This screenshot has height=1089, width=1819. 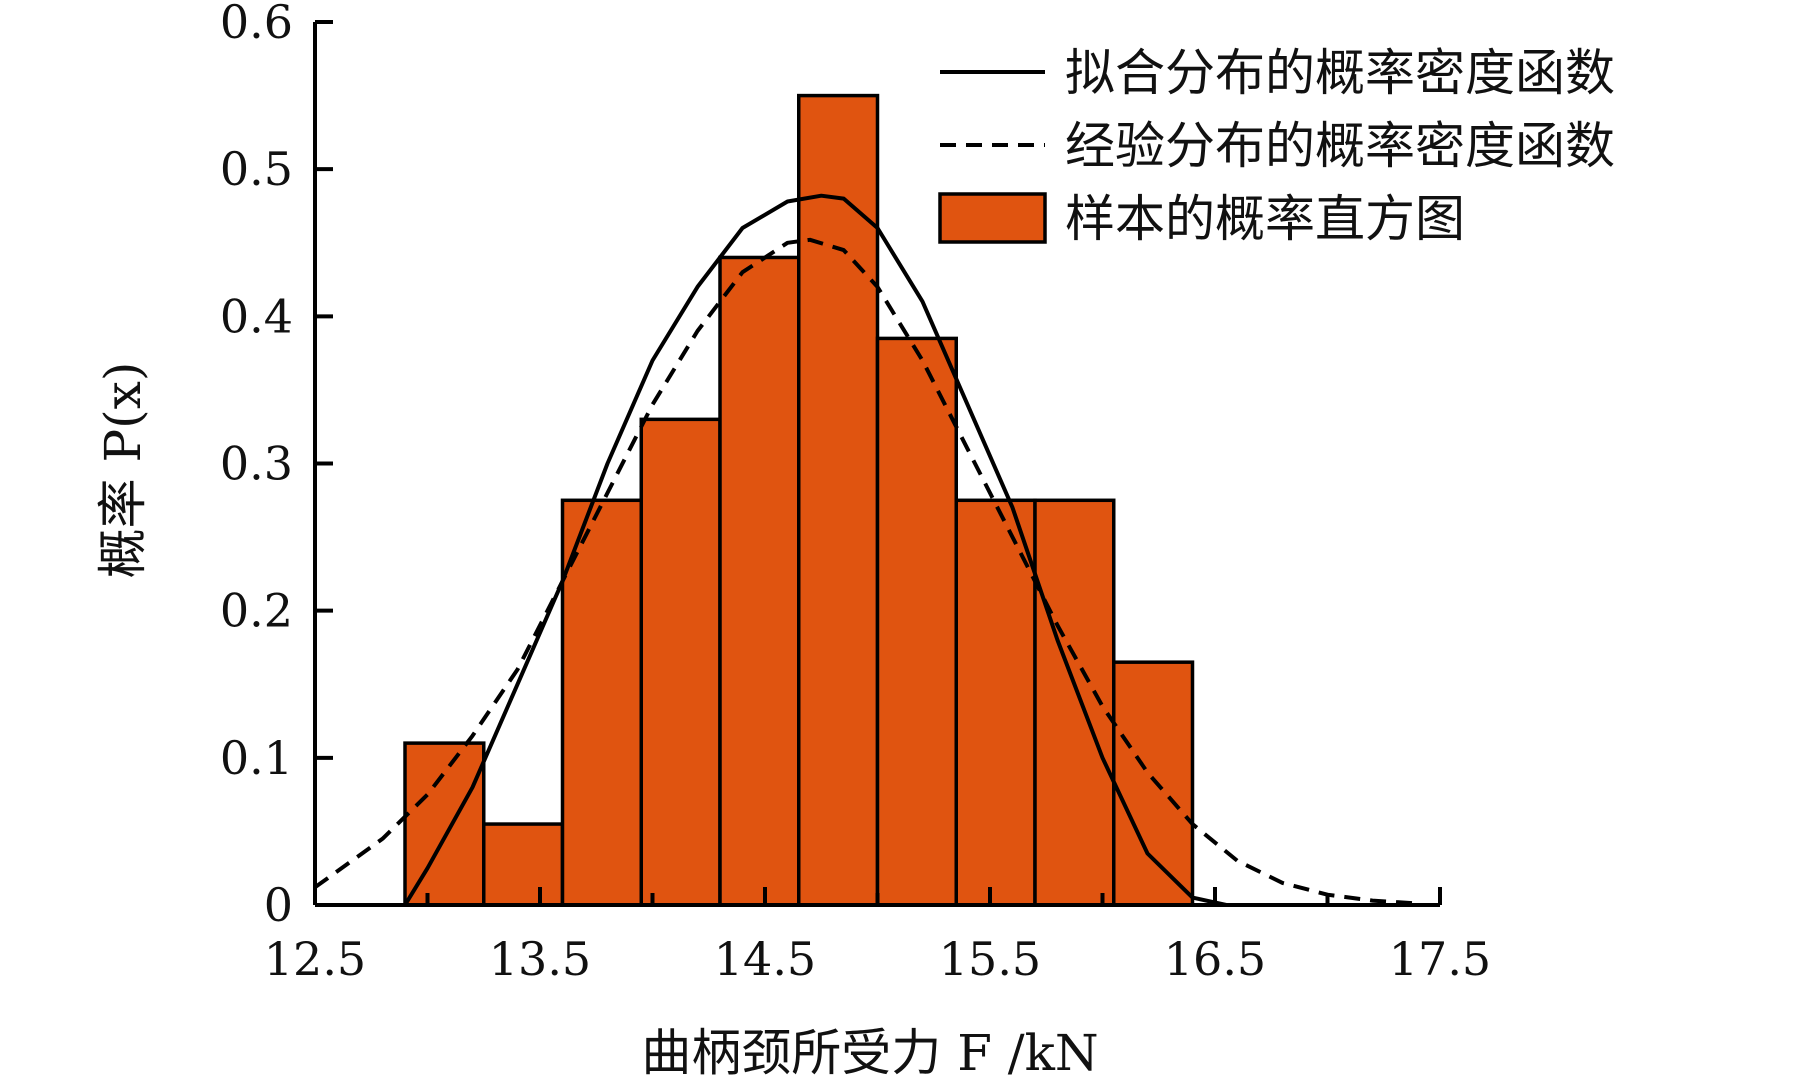 What do you see at coordinates (256, 611) in the screenshot?
I see `y-tick-label: 0.2` at bounding box center [256, 611].